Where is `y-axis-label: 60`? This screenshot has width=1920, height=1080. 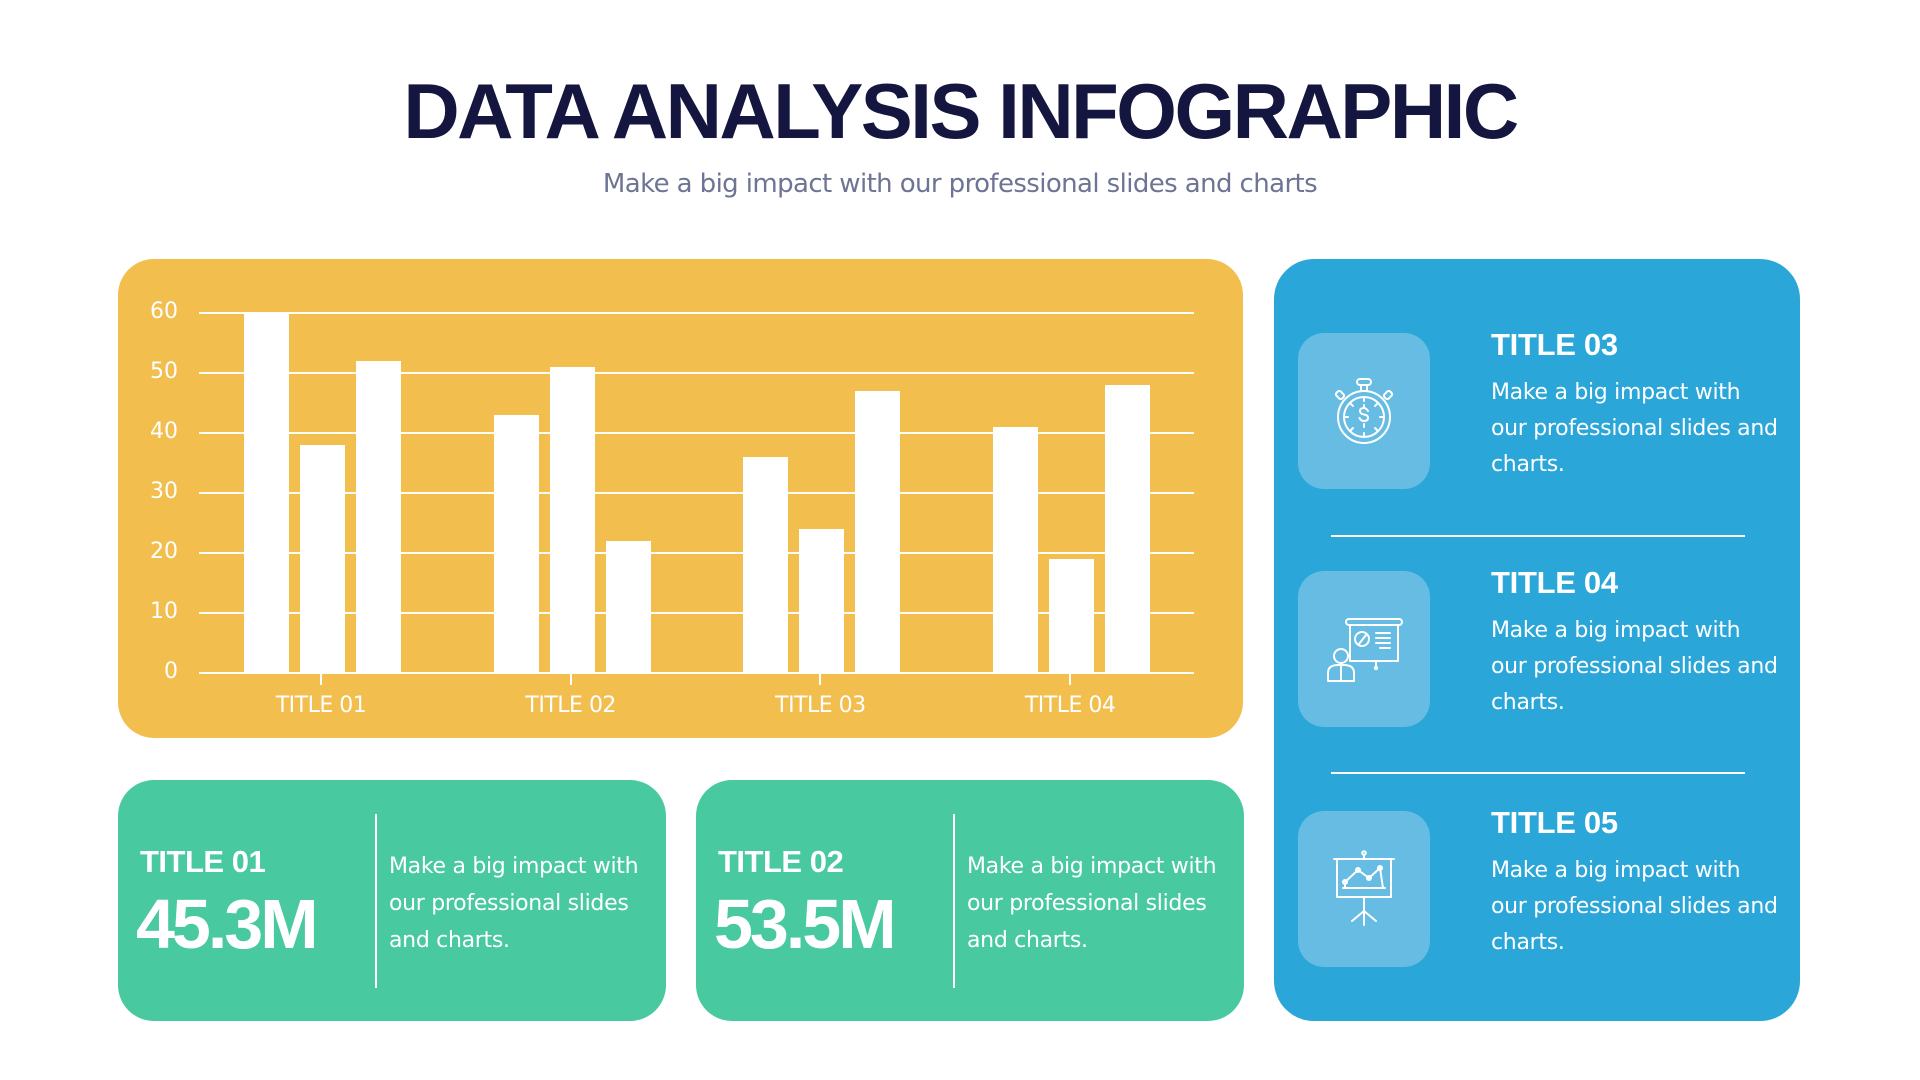 y-axis-label: 60 is located at coordinates (164, 311).